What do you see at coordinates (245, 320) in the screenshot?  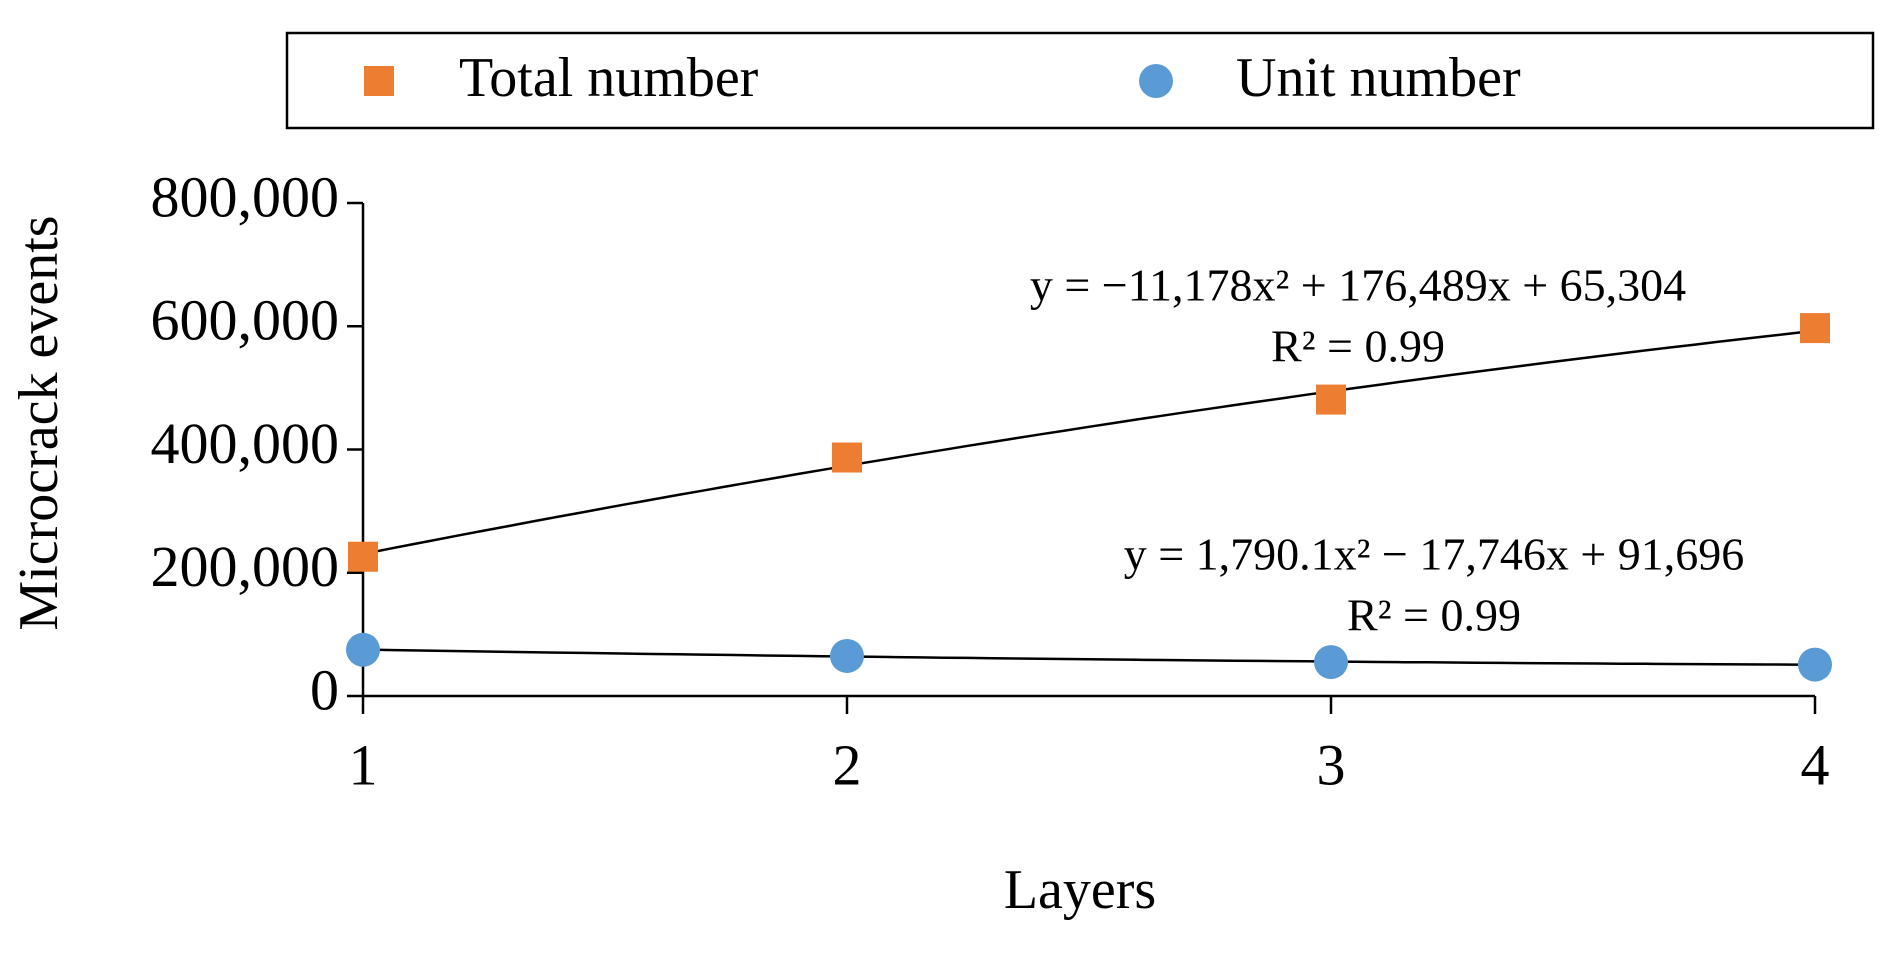 I see `y-tick-label: 600,000` at bounding box center [245, 320].